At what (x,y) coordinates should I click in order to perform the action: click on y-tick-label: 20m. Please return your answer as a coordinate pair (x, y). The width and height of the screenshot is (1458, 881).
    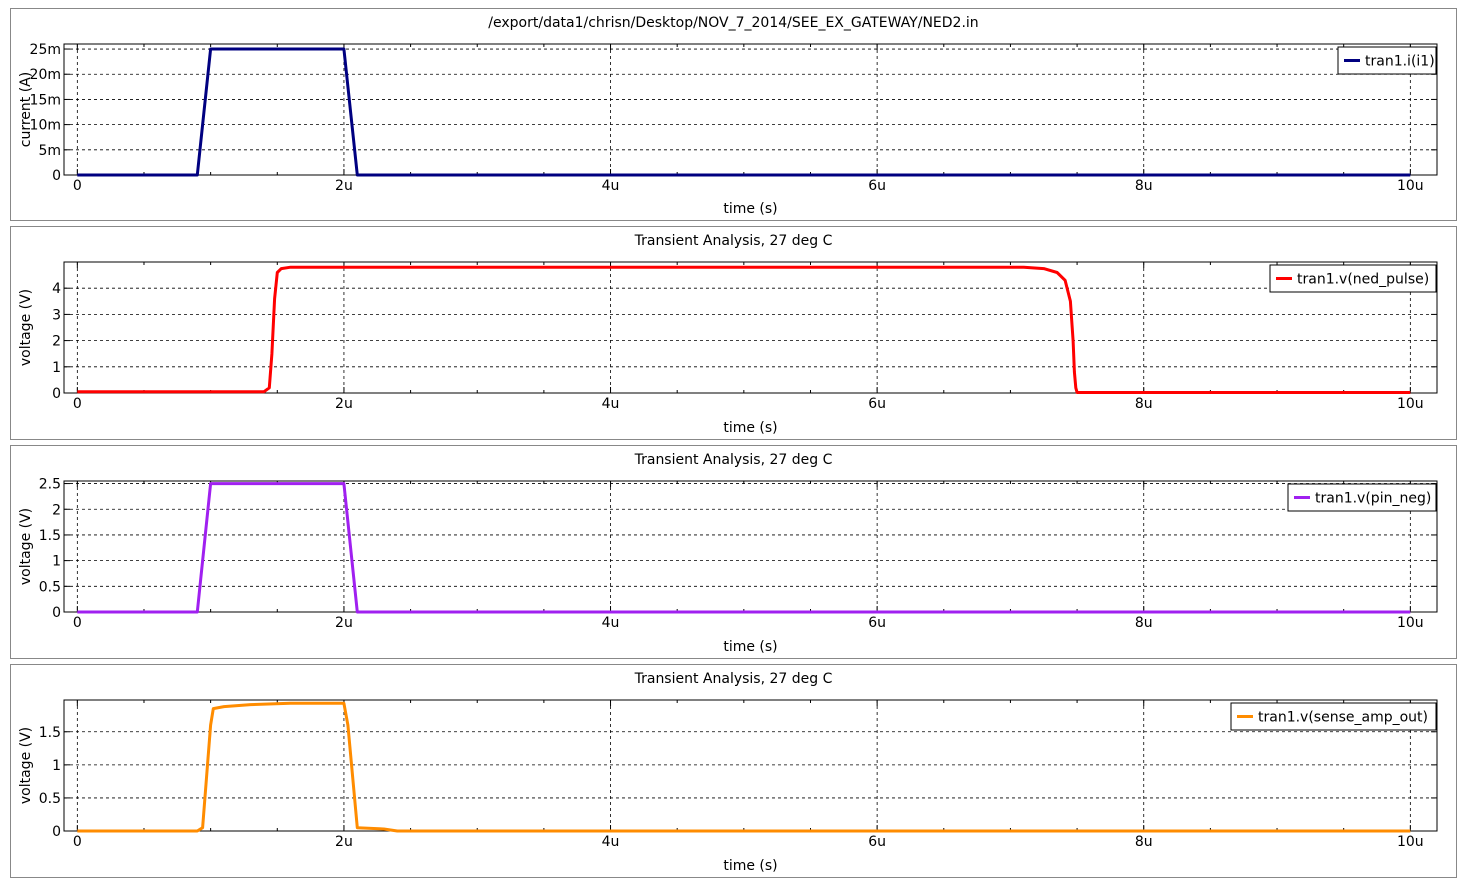
    Looking at the image, I should click on (45, 75).